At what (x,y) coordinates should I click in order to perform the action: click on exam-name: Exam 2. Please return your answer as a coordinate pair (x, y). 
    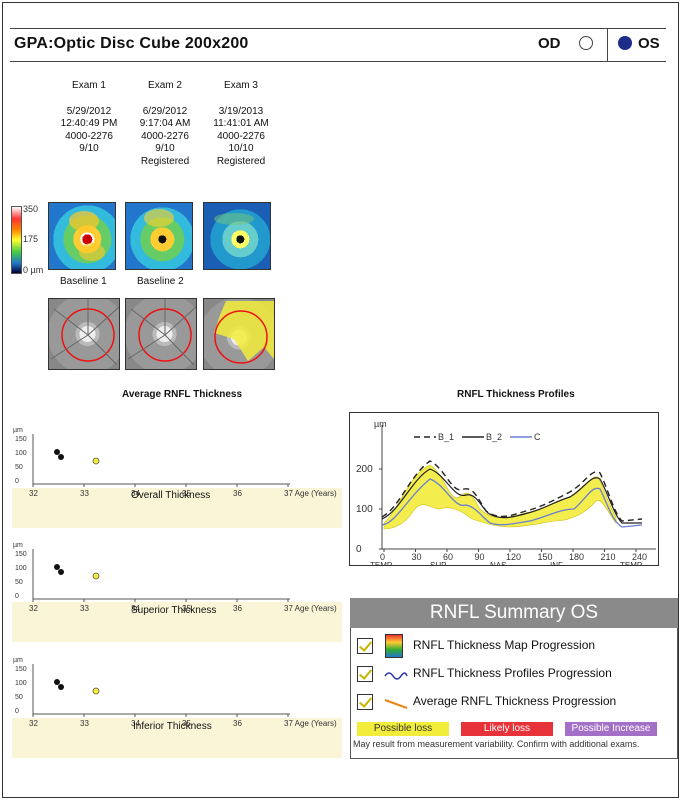
    Looking at the image, I should click on (165, 85).